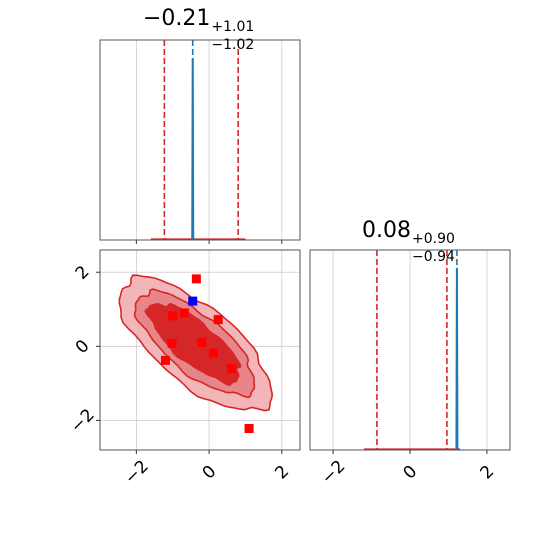  I want to click on title-upper-error: +1.01, so click(233, 27).